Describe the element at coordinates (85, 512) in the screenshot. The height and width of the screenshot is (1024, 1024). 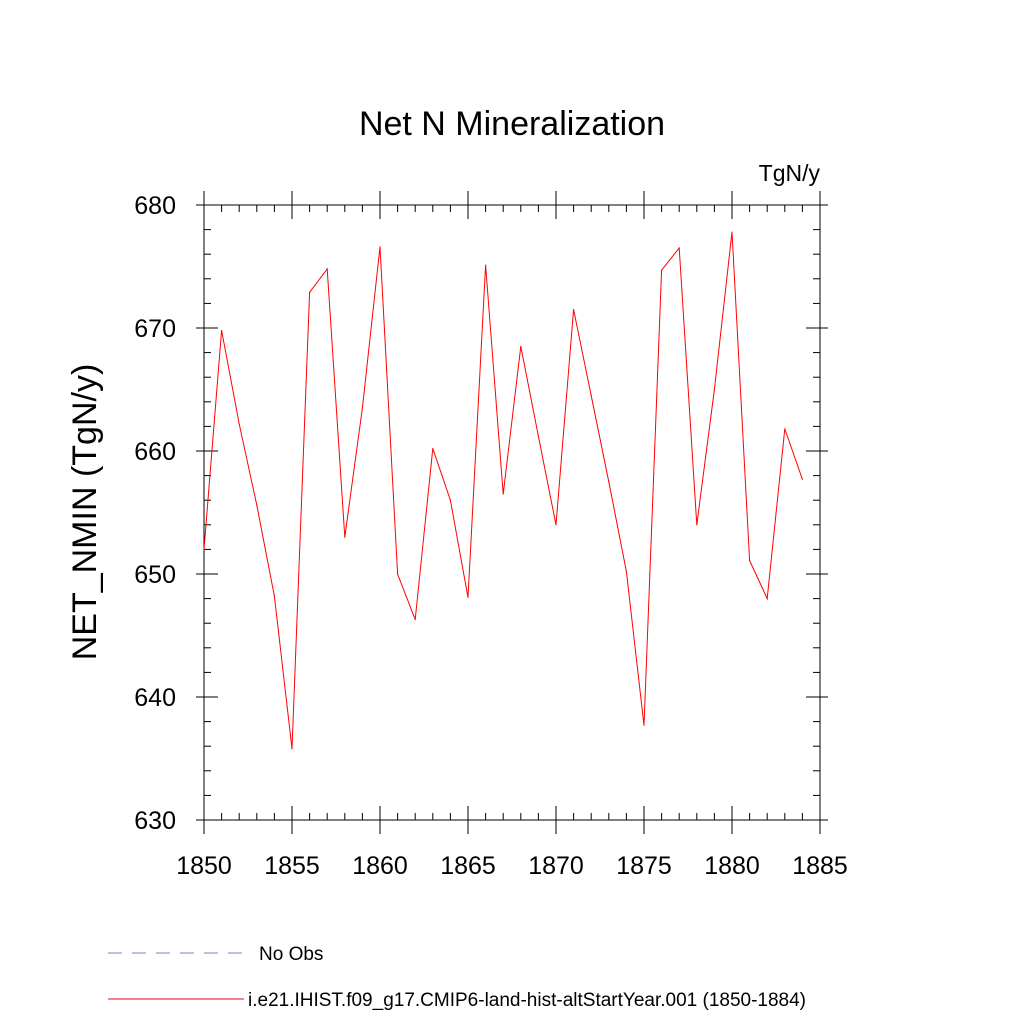
I see `y-axis-label: NET_NMIN (TgN/y)` at that location.